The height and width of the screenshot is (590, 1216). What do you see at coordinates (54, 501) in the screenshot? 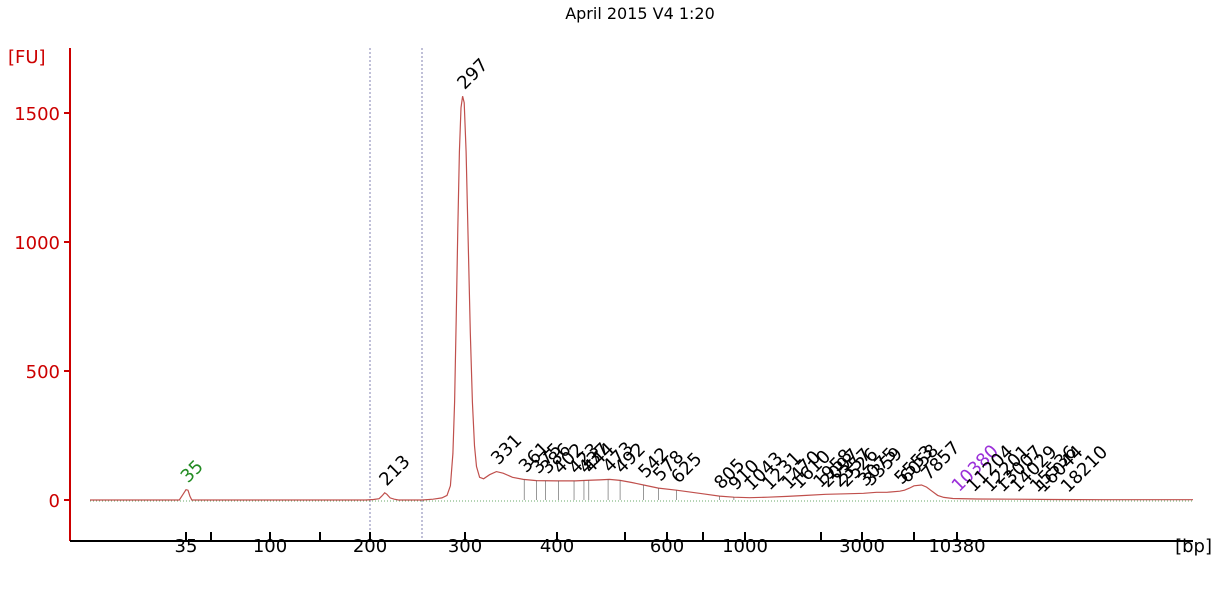
I see `y-tick-label-0: 0` at bounding box center [54, 501].